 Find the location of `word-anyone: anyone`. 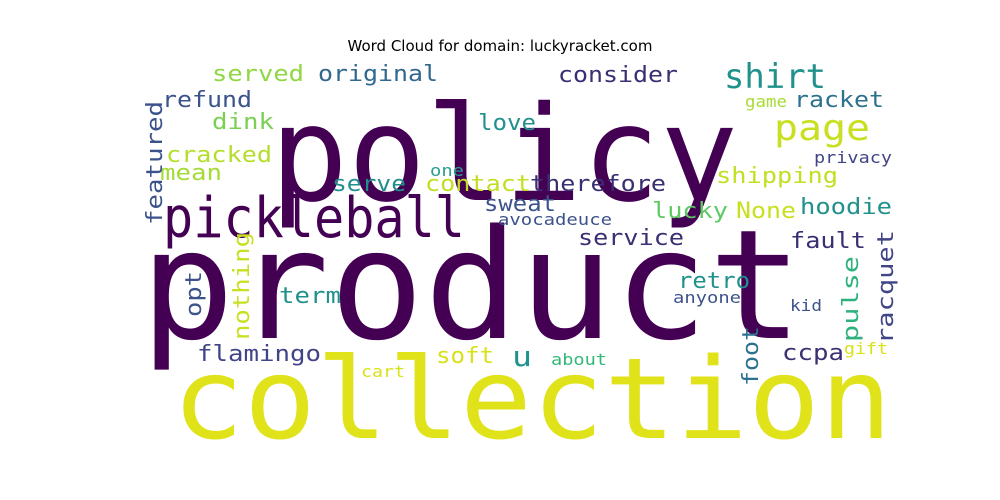

word-anyone: anyone is located at coordinates (707, 297).